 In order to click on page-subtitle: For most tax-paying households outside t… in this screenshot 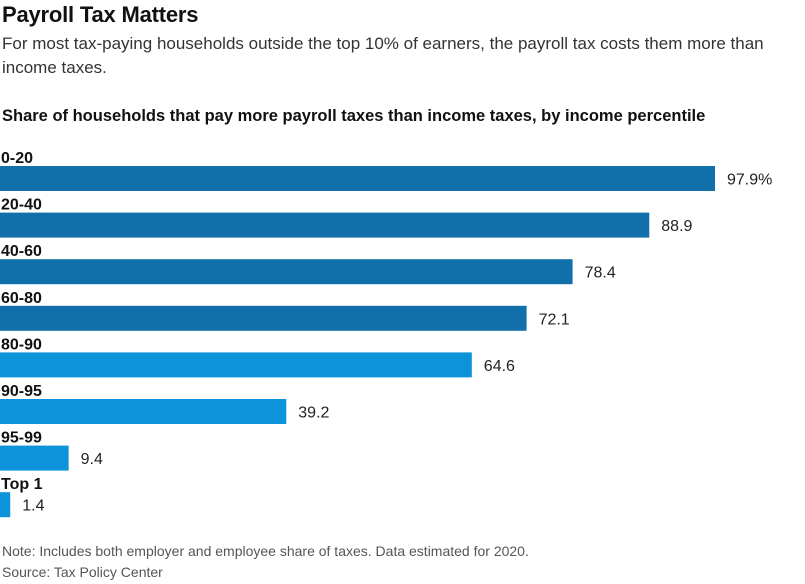, I will do `click(383, 55)`.